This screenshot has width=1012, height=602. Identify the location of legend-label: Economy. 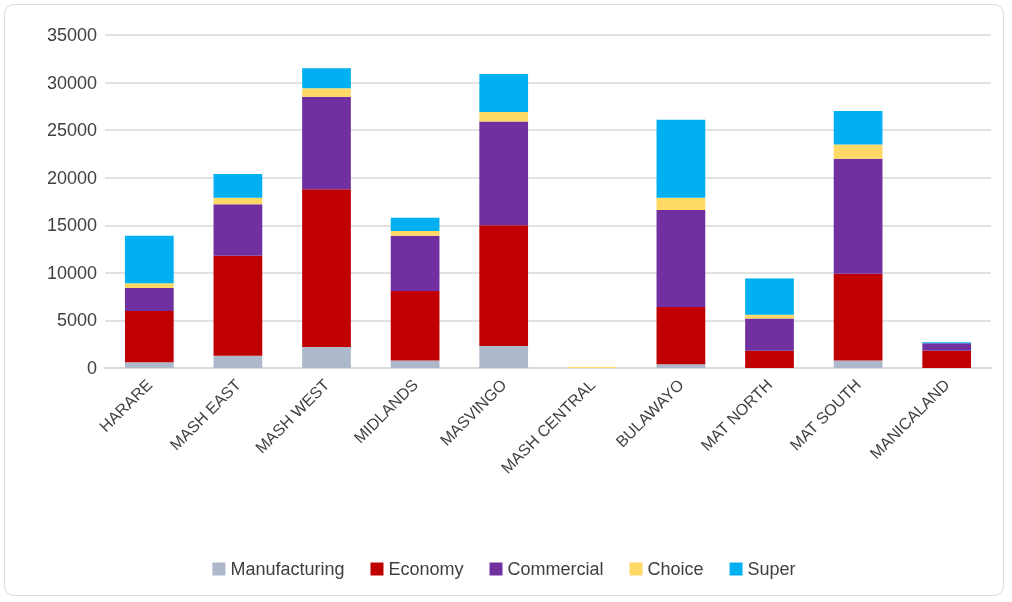
(426, 569).